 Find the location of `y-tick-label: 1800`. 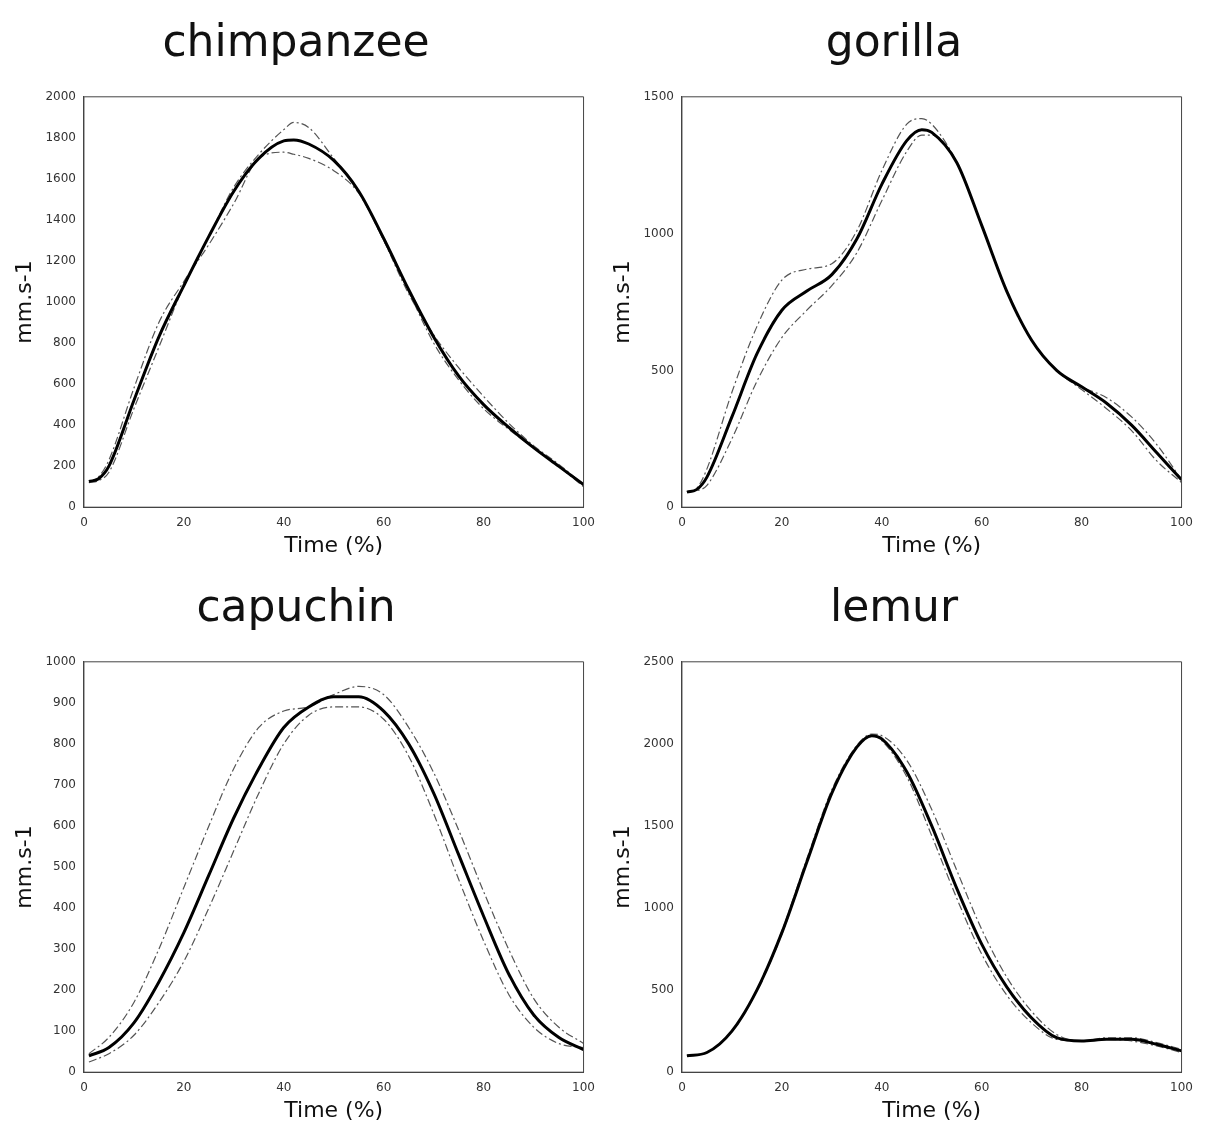

y-tick-label: 1800 is located at coordinates (60, 136).